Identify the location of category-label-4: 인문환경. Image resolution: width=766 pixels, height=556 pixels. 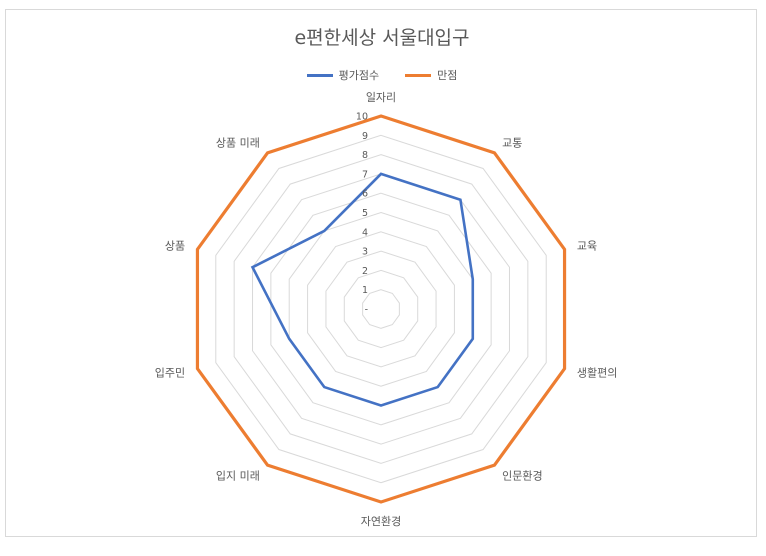
(522, 476).